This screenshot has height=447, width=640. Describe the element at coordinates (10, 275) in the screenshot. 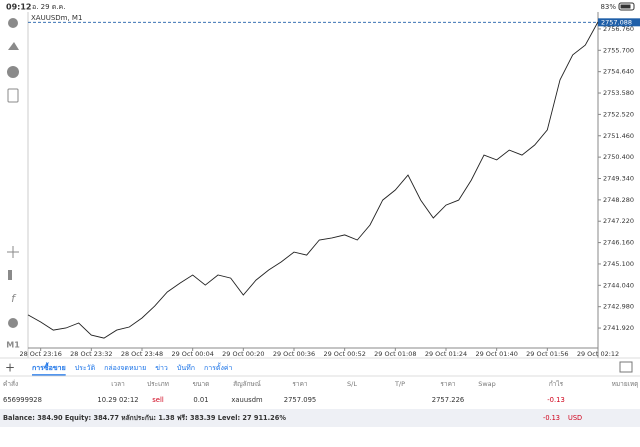

I see `chart-type-icon` at that location.